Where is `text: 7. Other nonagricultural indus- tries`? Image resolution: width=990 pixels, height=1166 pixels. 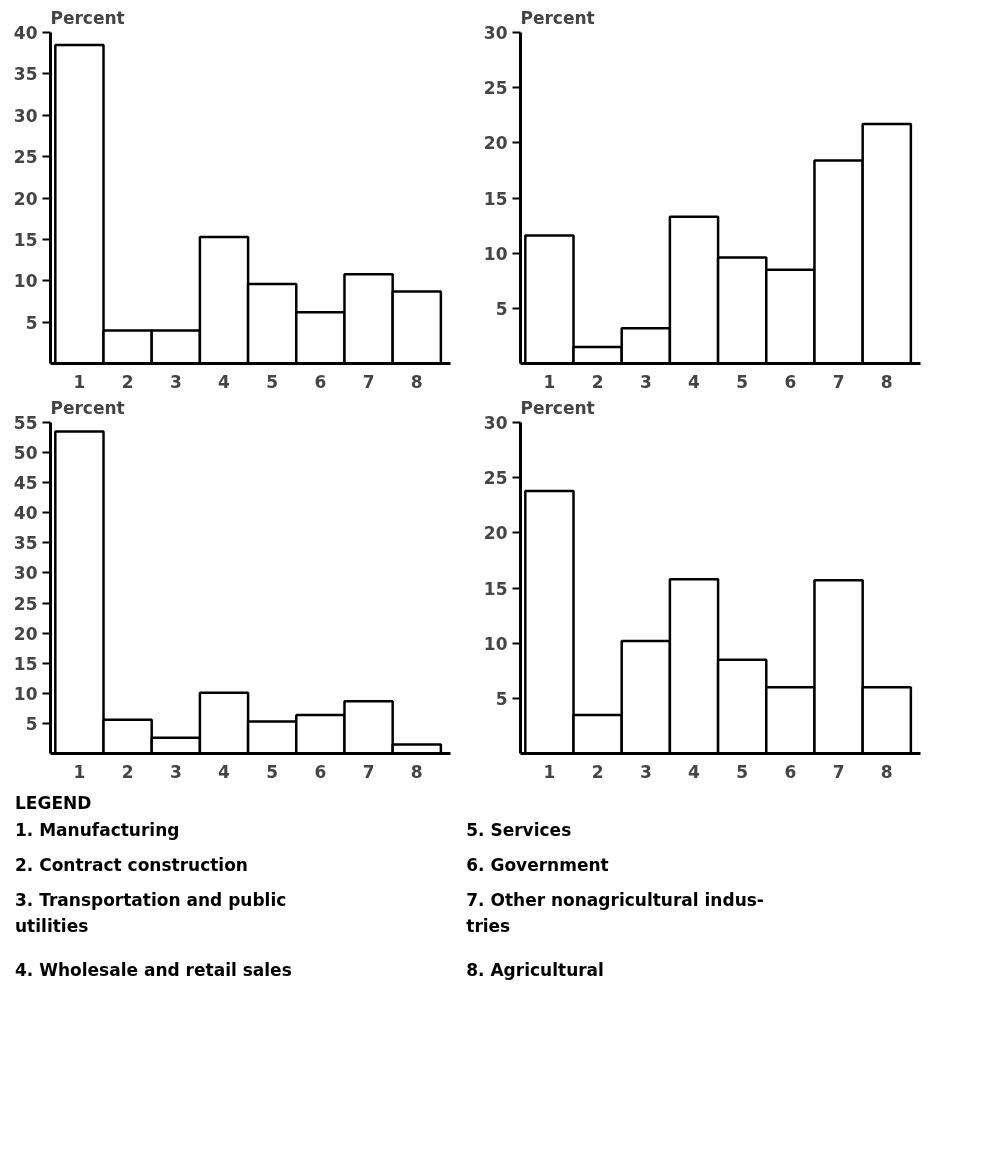
text: 7. Other nonagricultural indus- tries is located at coordinates (615, 913).